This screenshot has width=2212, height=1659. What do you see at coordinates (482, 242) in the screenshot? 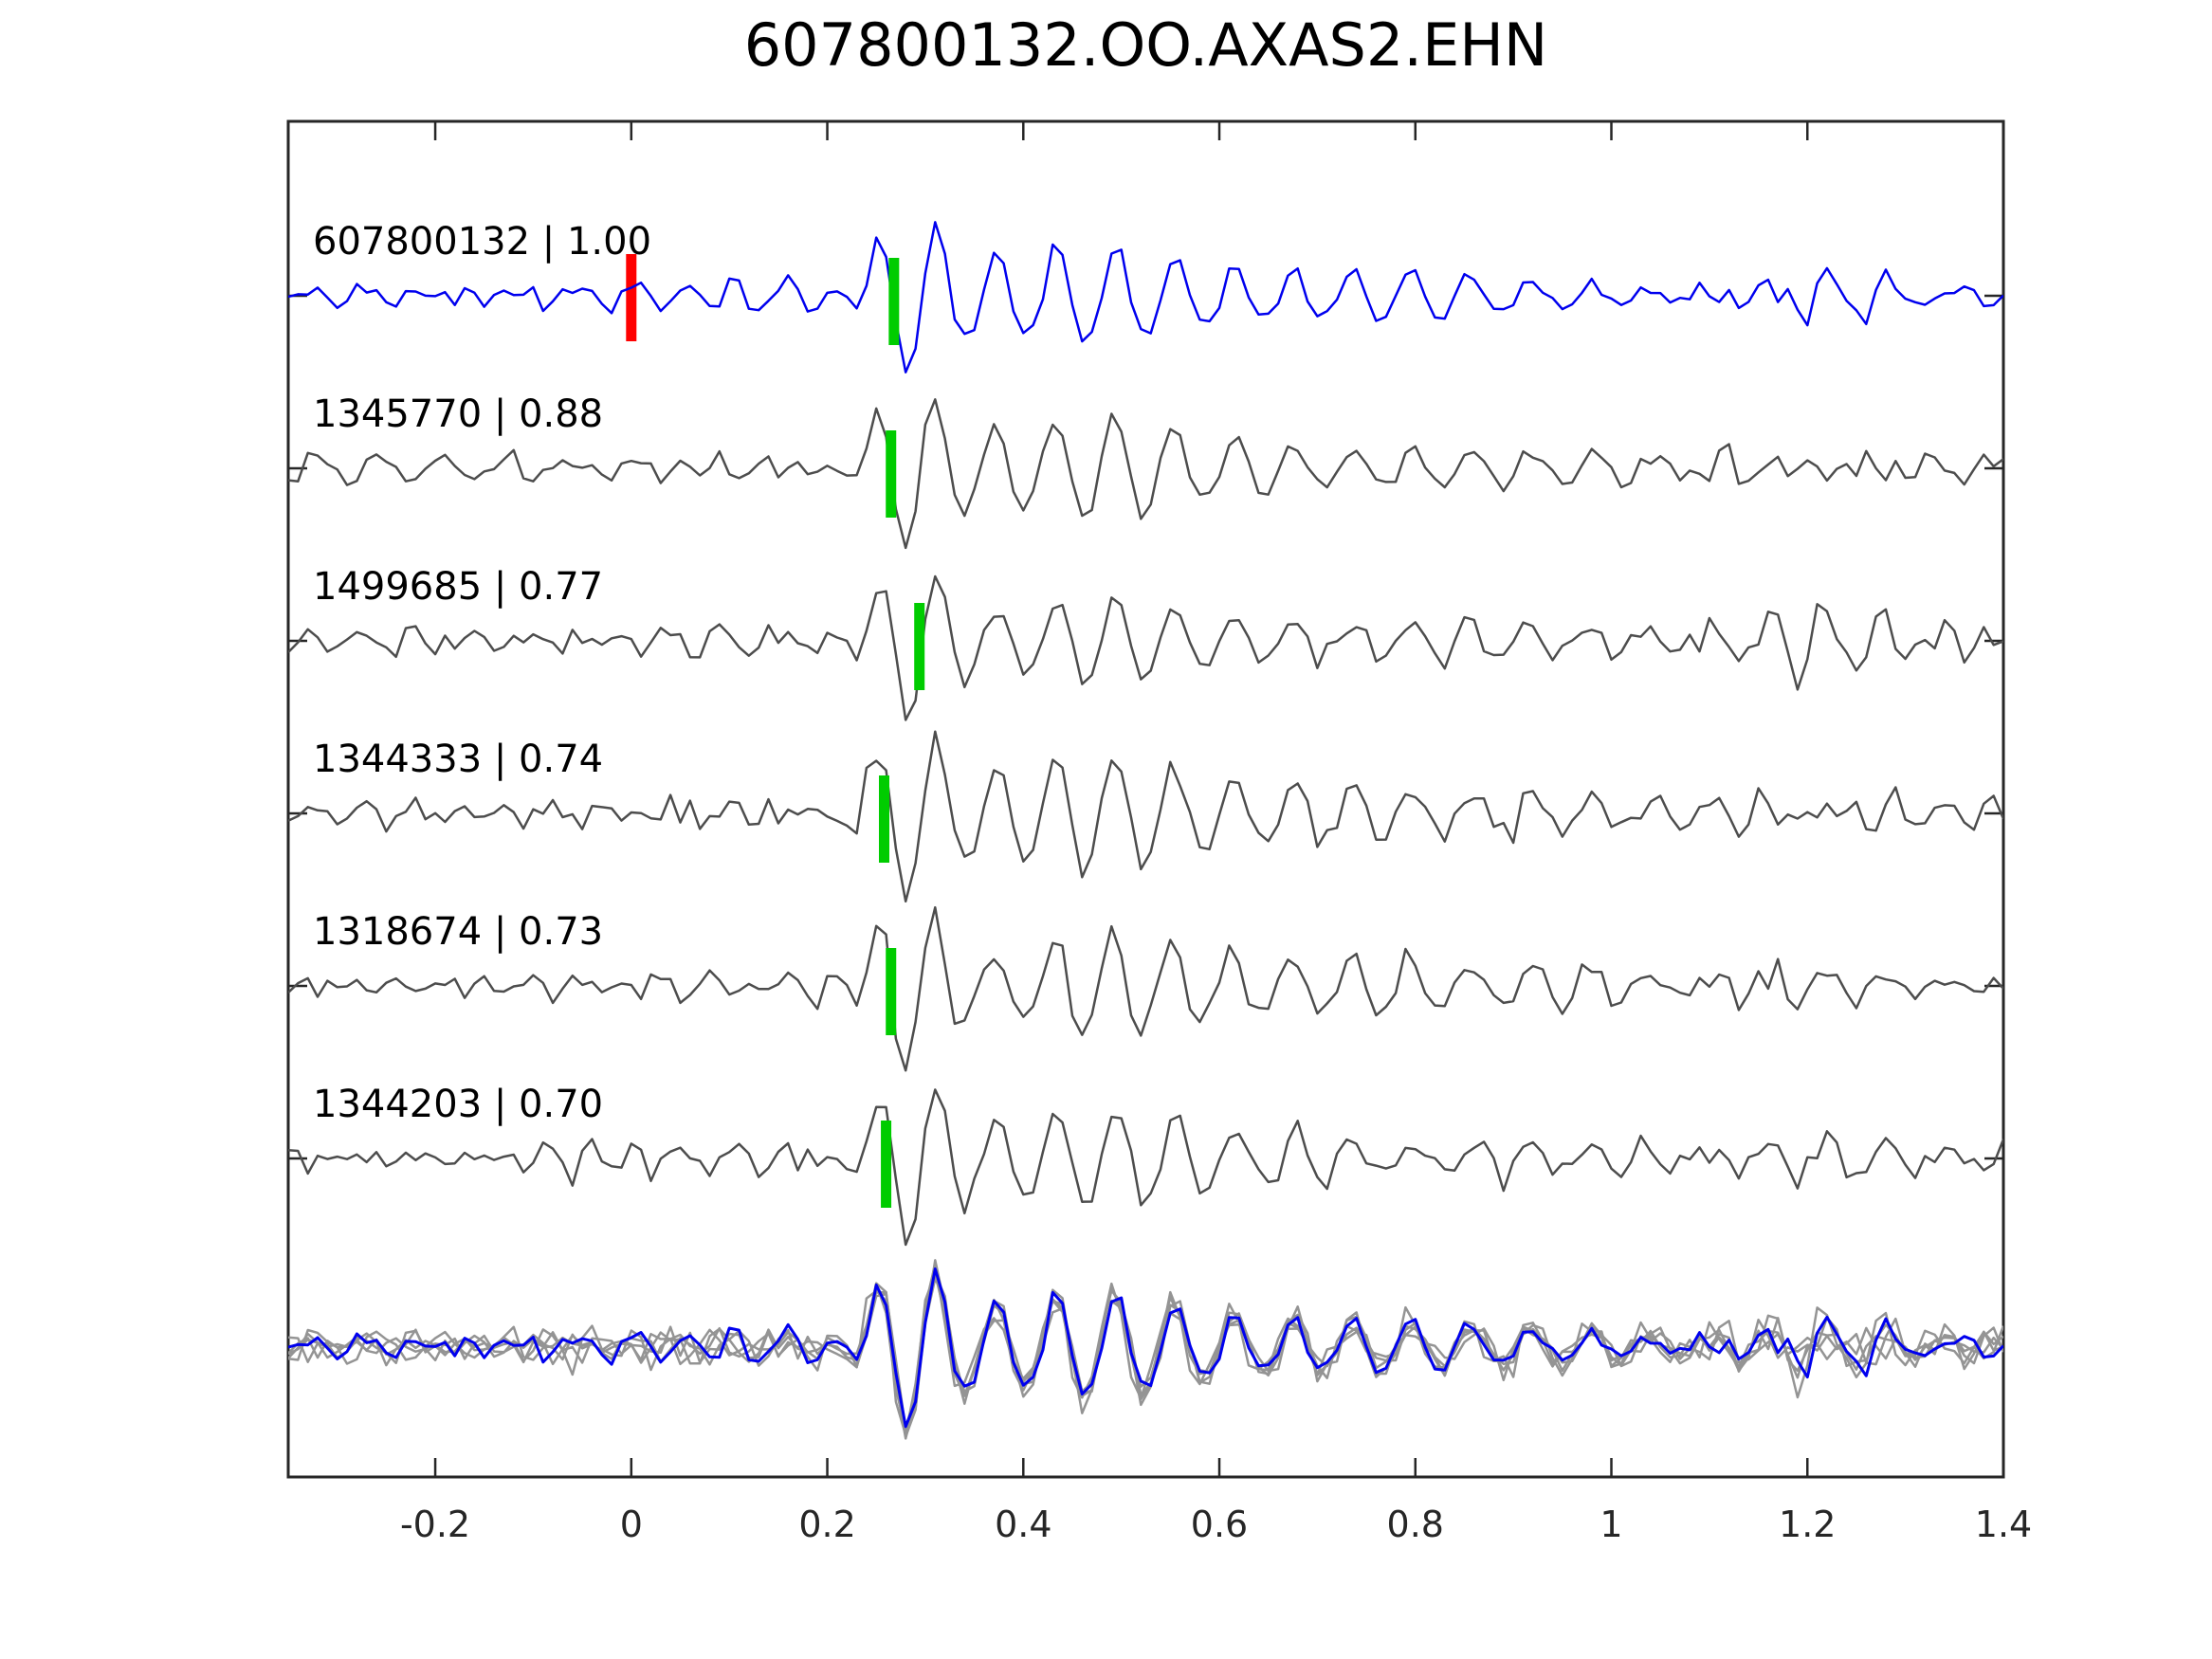
I see `trace-label-template: 607800132 | 1.00` at bounding box center [482, 242].